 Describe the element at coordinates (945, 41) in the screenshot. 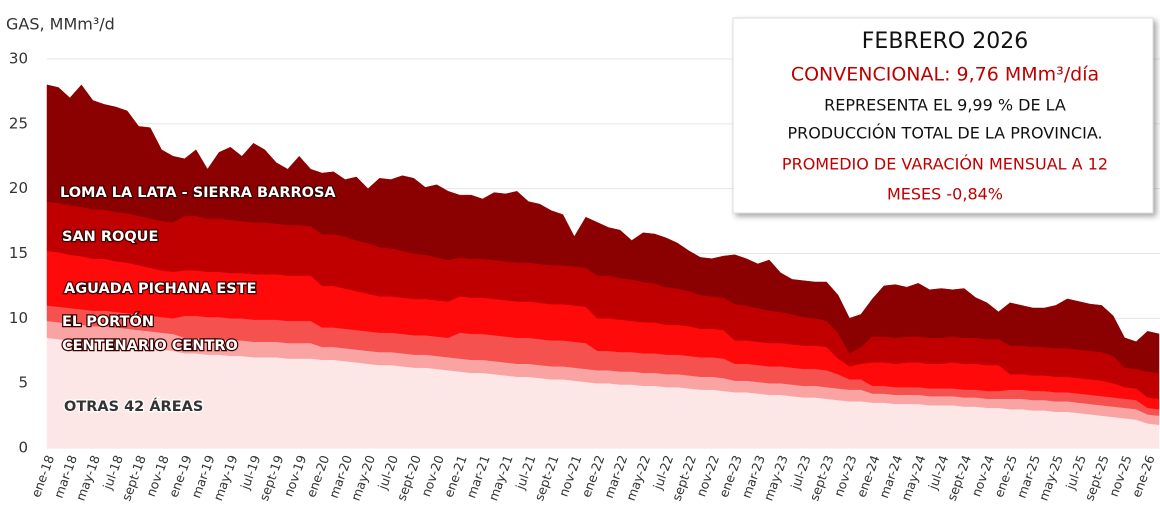

I see `note-title: FEBRERO 2026` at that location.